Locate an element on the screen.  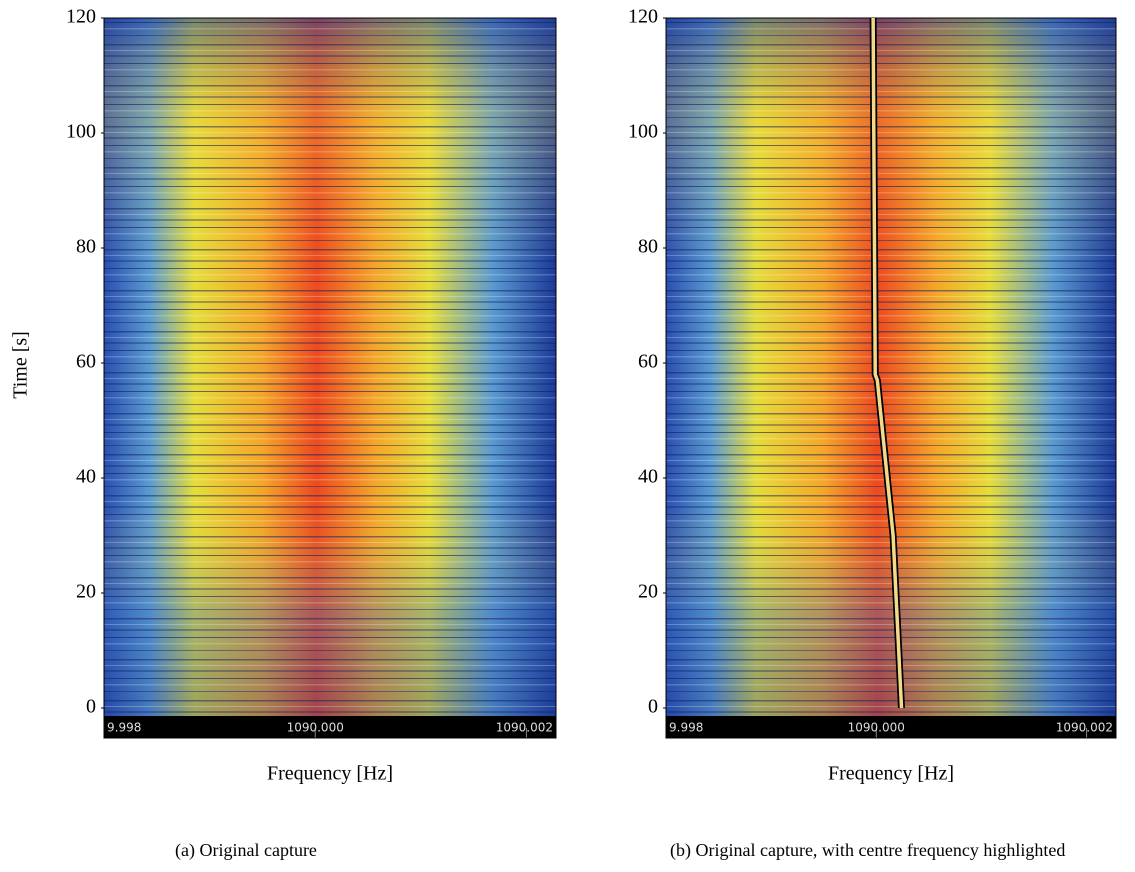
centre-line is located at coordinates (887, 363).